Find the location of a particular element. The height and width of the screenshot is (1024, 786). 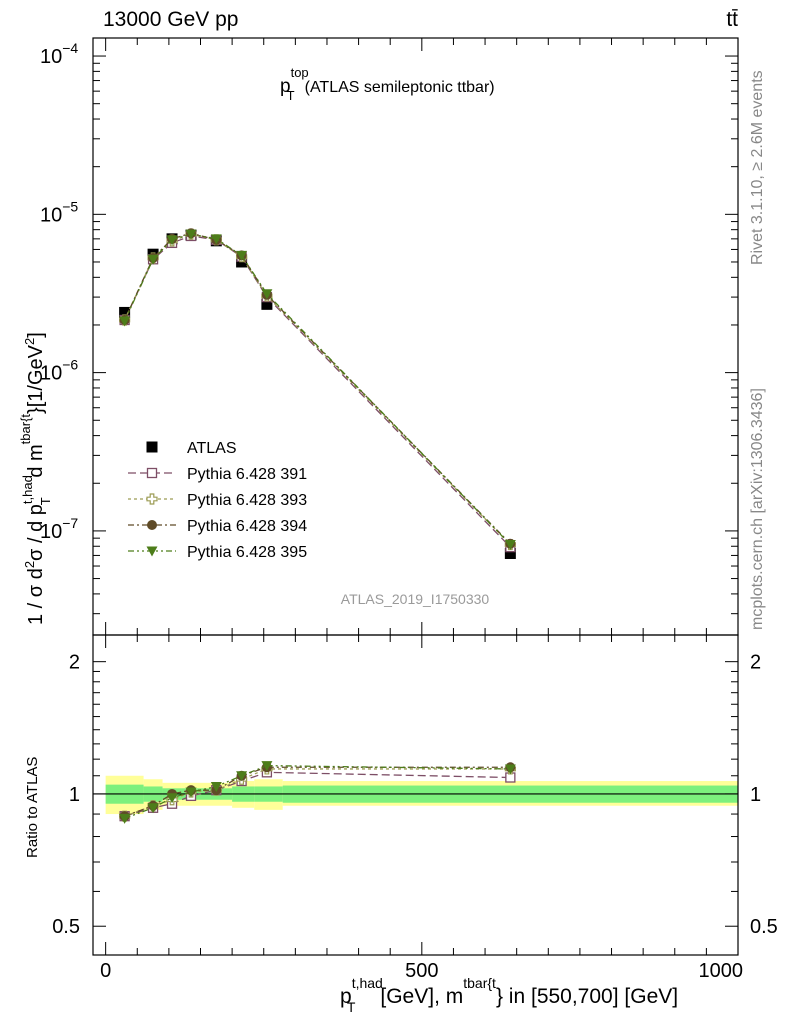

ratio-y-tick-label-right: 0.5 is located at coordinates (764, 927).